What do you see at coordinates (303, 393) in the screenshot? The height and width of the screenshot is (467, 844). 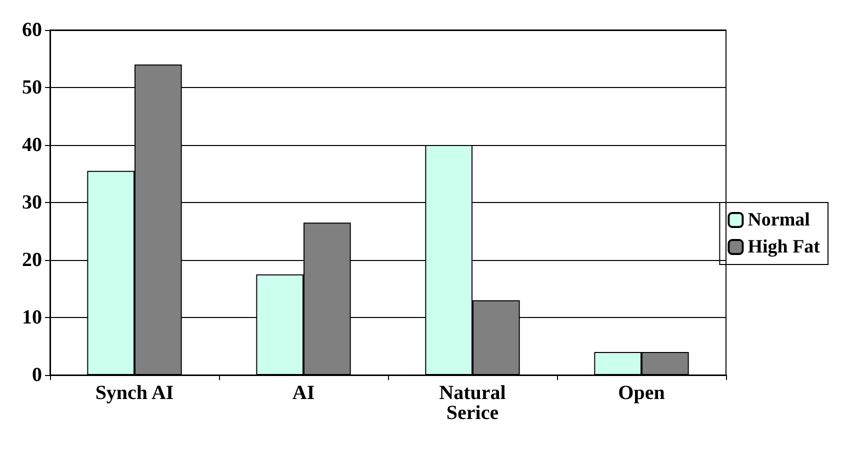 I see `x-tick-label: AI` at bounding box center [303, 393].